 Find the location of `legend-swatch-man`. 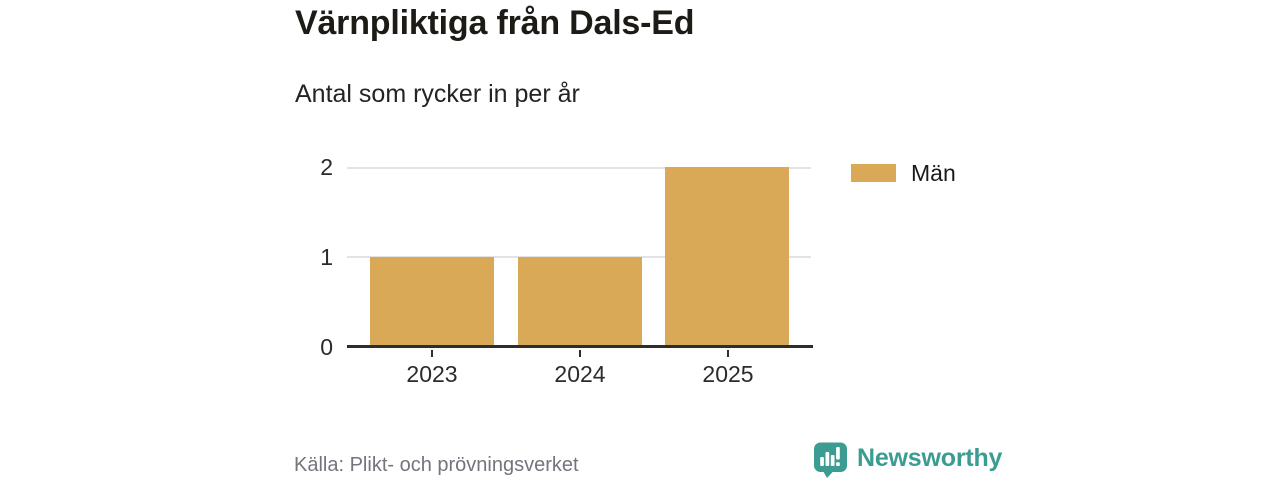

legend-swatch-man is located at coordinates (873, 173).